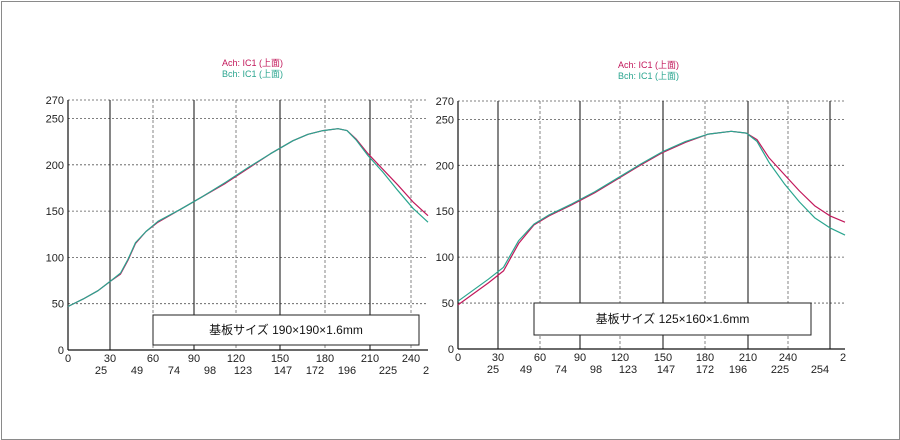  Describe the element at coordinates (820, 370) in the screenshot. I see `x-tick-label: 254` at that location.